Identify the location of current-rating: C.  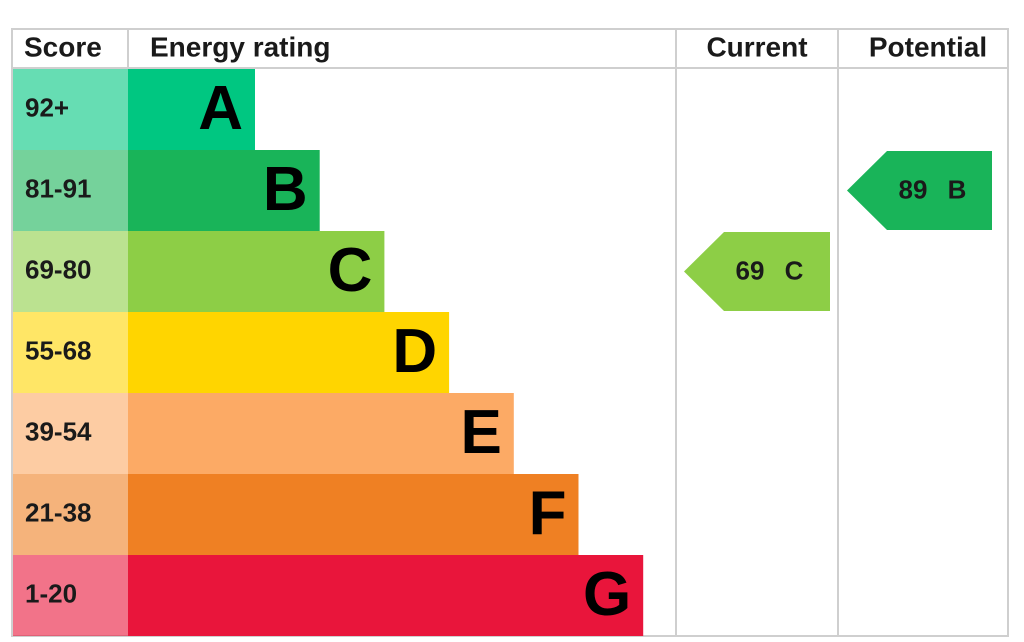
(794, 270).